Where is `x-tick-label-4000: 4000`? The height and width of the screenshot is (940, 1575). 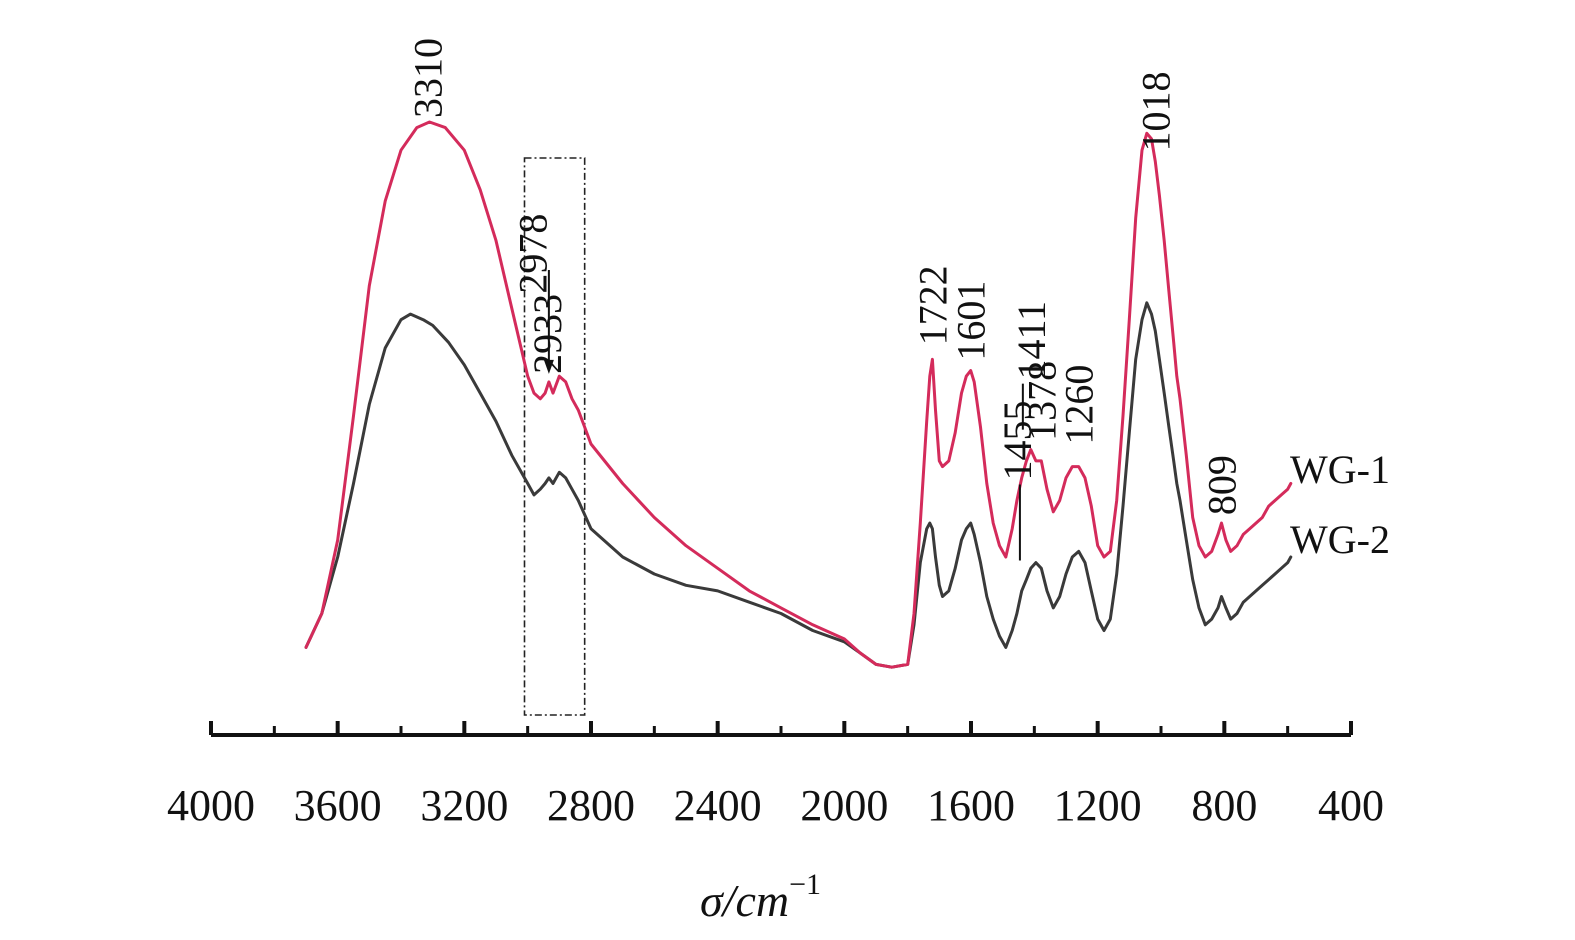 x-tick-label-4000: 4000 is located at coordinates (211, 805).